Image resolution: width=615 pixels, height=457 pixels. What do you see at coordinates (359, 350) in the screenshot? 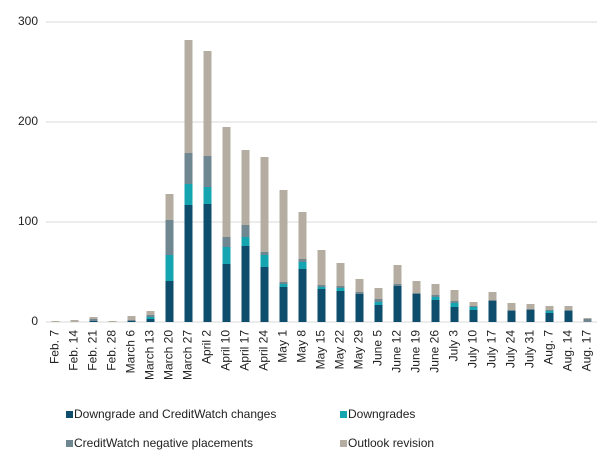
I see `x-tick-label: May 29` at bounding box center [359, 350].